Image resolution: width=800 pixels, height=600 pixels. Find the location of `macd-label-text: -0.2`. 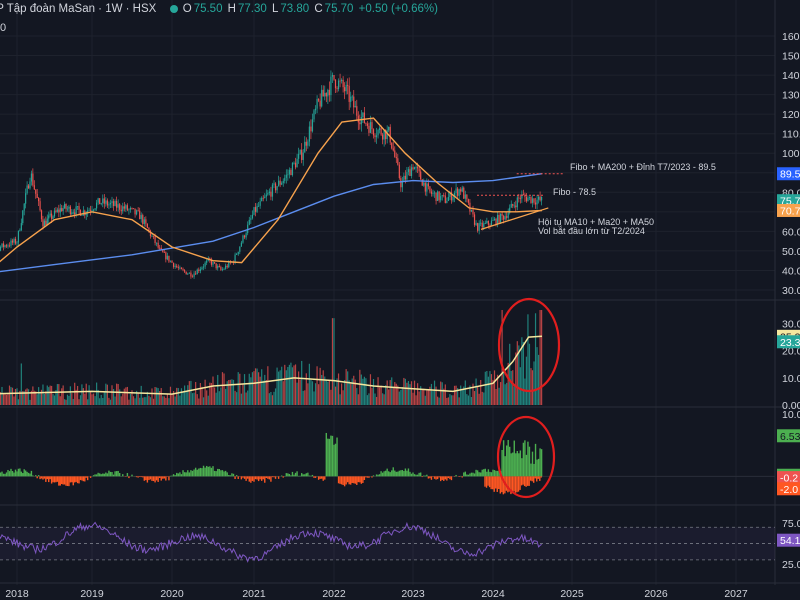

macd-label-text: -0.2 is located at coordinates (789, 479).